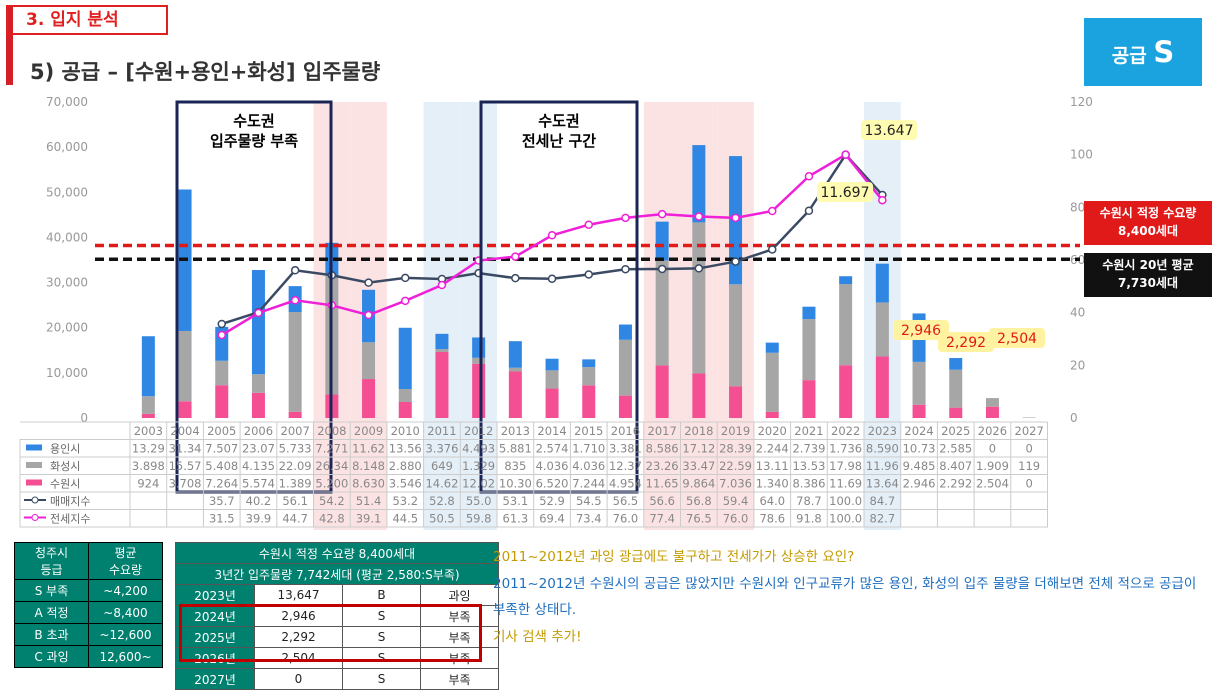  Describe the element at coordinates (442, 466) in the screenshot. I see `data-label: 649` at that location.